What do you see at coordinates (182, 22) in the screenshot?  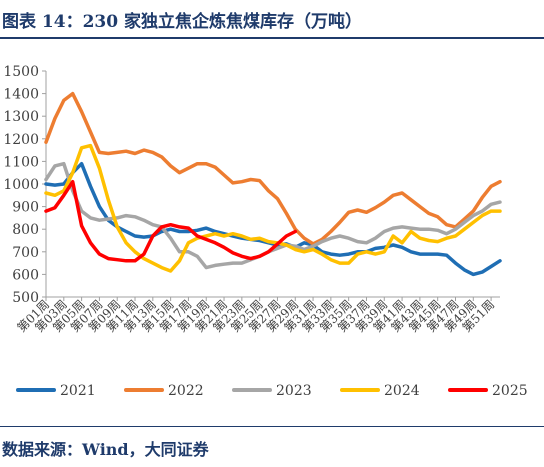 I see `figure-title: 图表 14：230 家独立焦企炼焦煤库存（万吨）` at bounding box center [182, 22].